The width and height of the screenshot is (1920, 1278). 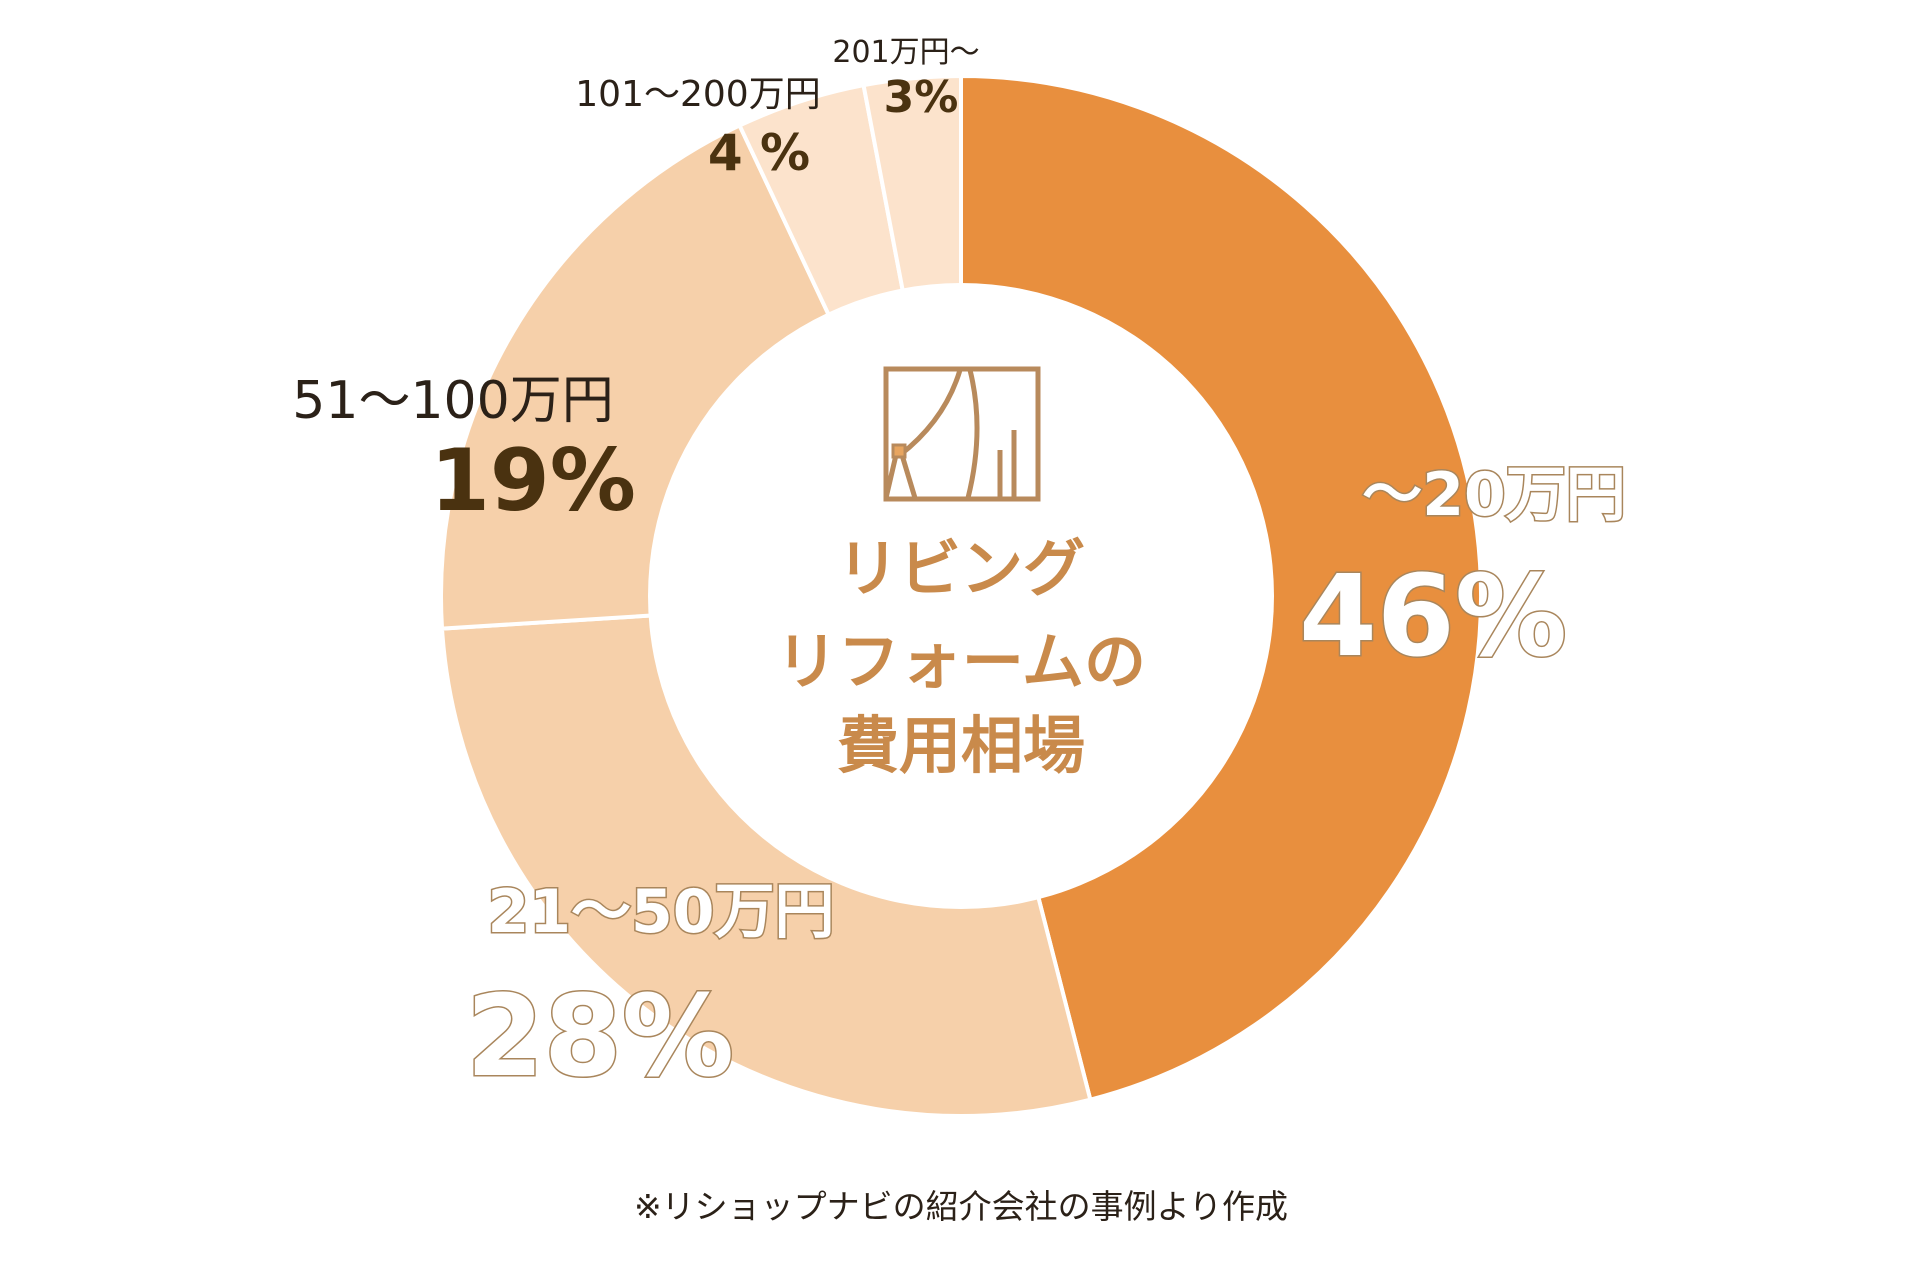 I want to click on chart-title-line-2: リフォームの, so click(x=961, y=661).